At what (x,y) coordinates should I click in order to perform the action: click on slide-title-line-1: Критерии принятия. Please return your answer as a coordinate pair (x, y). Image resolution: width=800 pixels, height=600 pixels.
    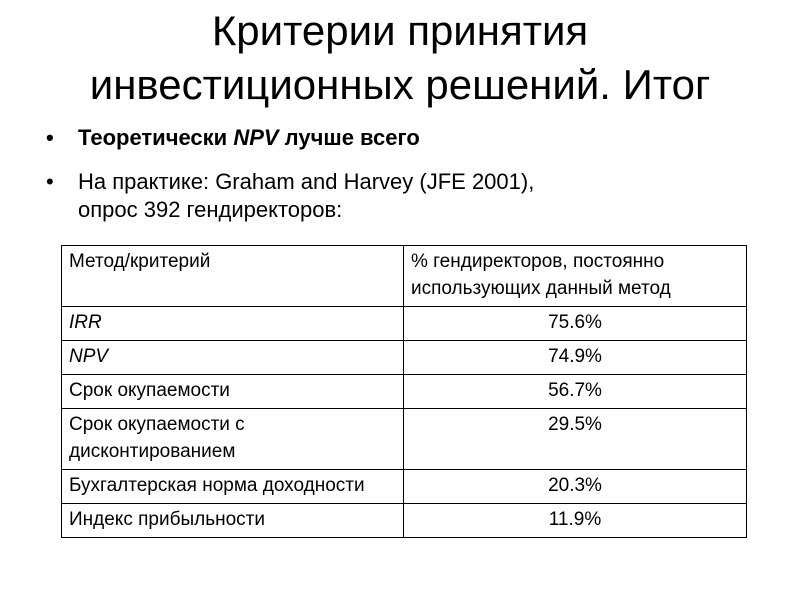
    Looking at the image, I should click on (400, 30).